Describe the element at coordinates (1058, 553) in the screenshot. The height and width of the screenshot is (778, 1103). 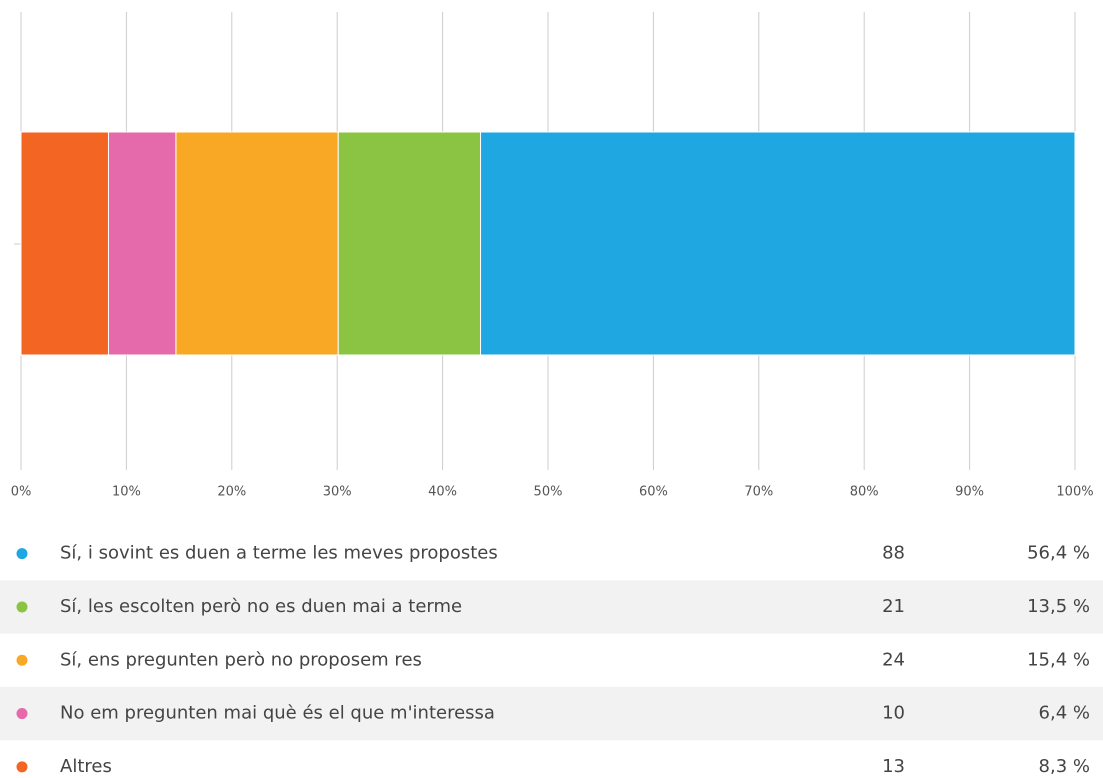
I see `percent-label: 56,4 %` at that location.